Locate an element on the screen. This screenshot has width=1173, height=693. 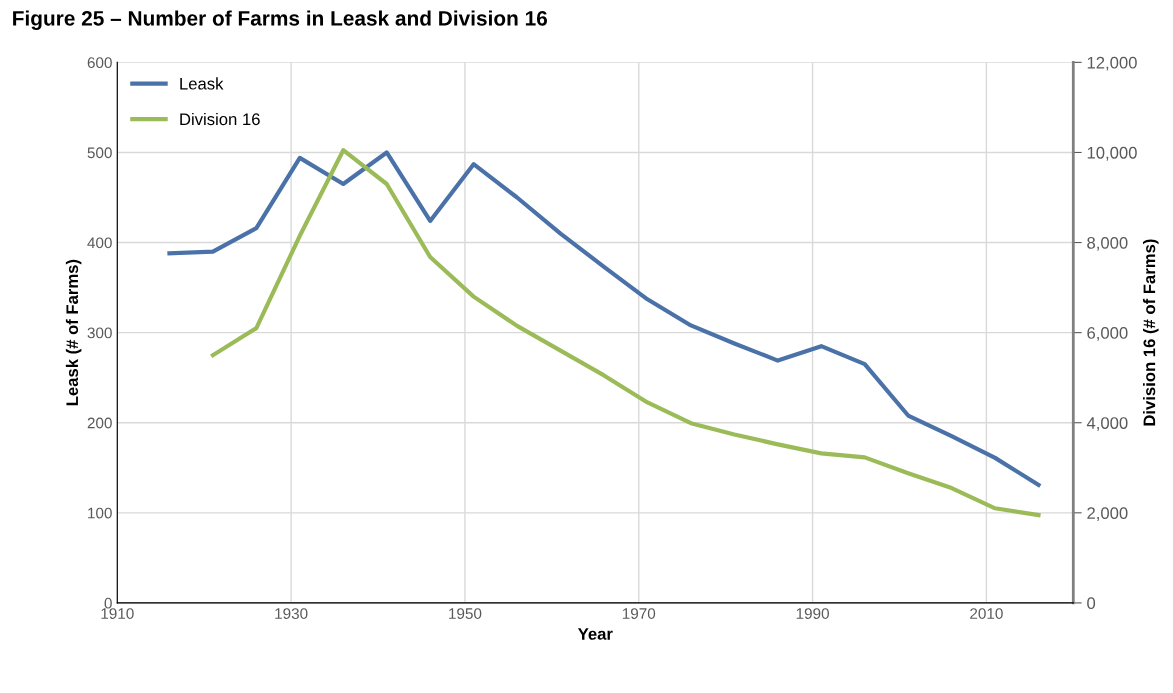
y2-tick-label: 4,000 is located at coordinates (1107, 424).